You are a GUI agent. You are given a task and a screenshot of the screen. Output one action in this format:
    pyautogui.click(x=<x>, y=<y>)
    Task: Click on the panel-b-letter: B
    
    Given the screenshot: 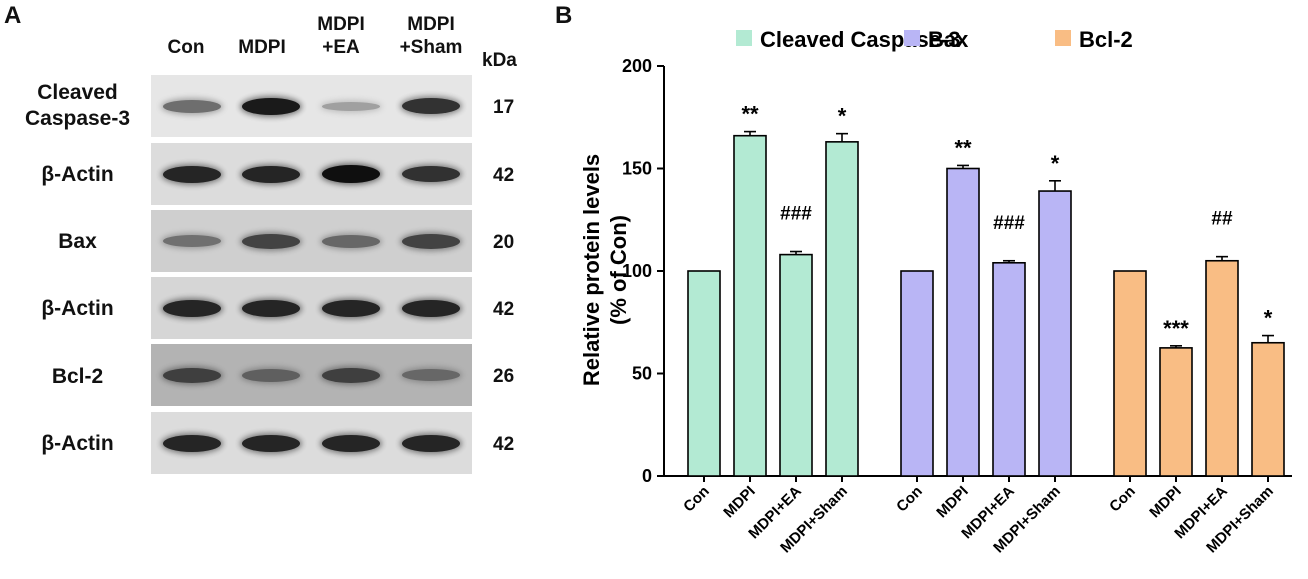 What is the action you would take?
    pyautogui.click(x=564, y=15)
    